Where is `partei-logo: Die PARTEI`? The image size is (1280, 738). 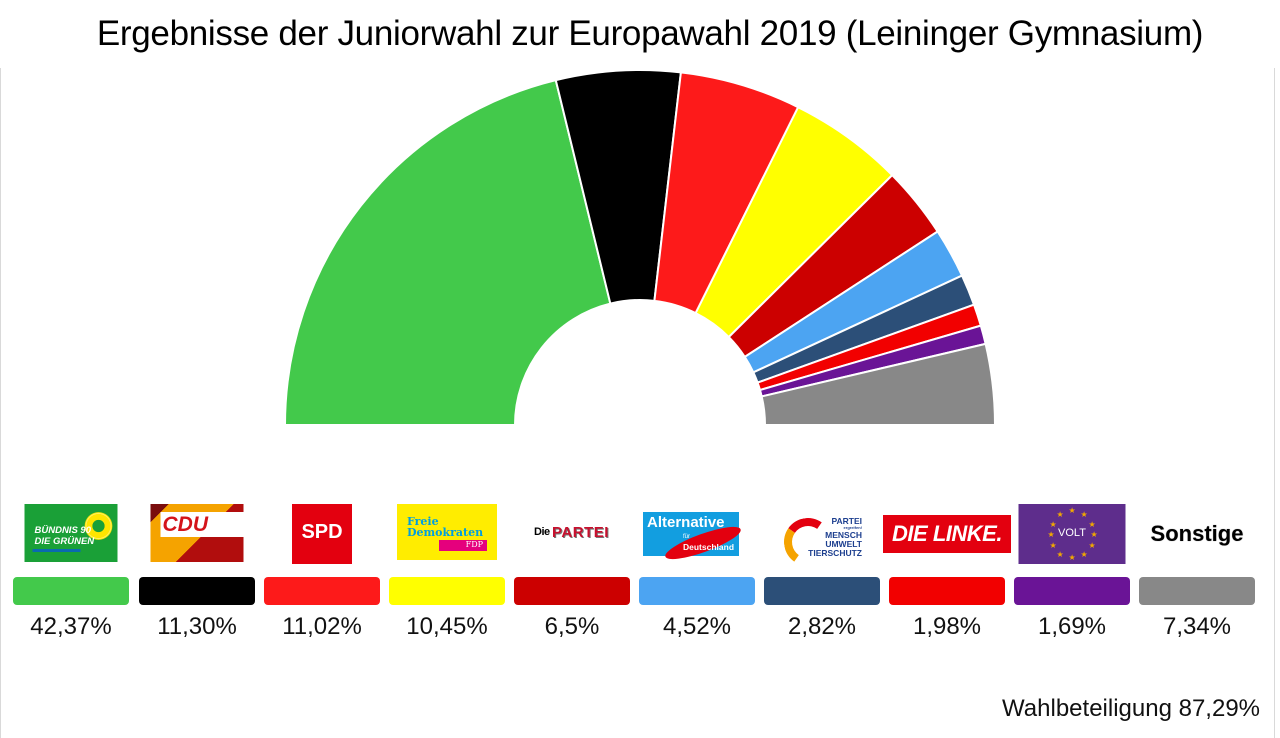 partei-logo: Die PARTEI is located at coordinates (572, 533).